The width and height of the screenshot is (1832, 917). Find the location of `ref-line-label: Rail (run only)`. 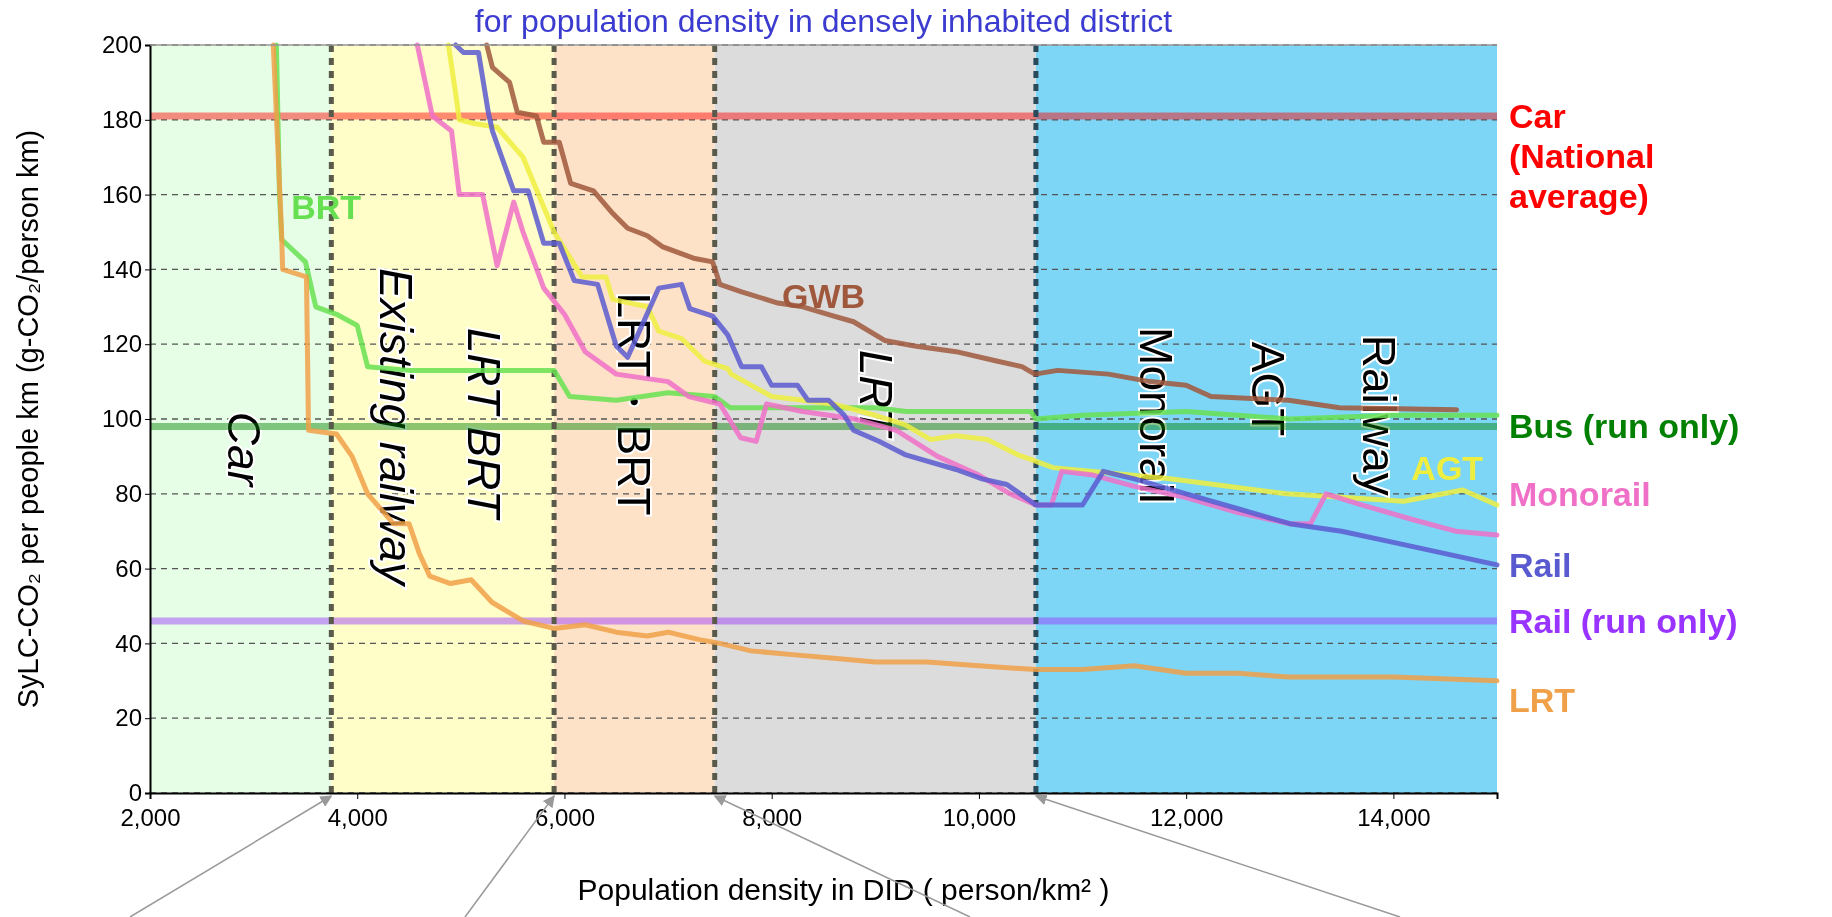

ref-line-label: Rail (run only) is located at coordinates (1623, 620).